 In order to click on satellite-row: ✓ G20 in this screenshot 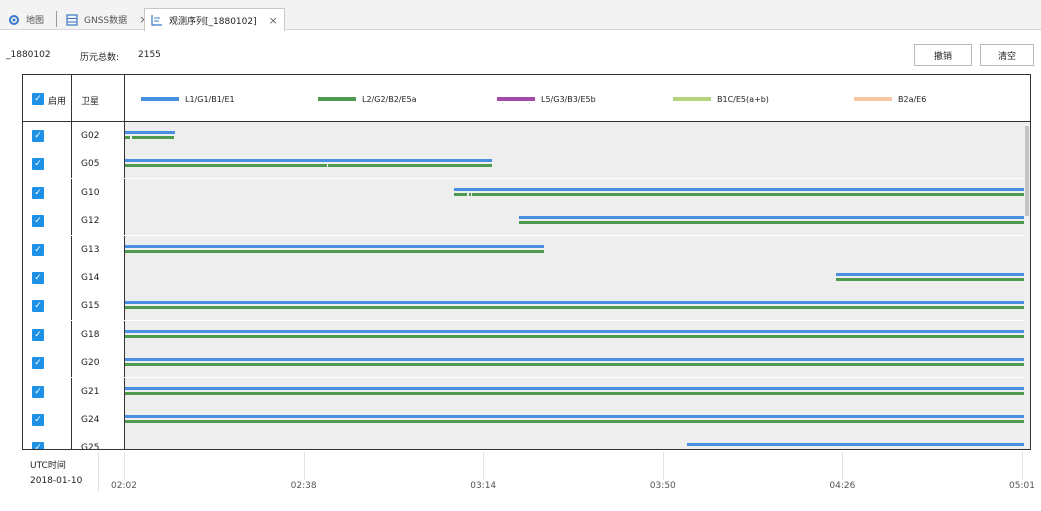, I will do `click(526, 363)`.